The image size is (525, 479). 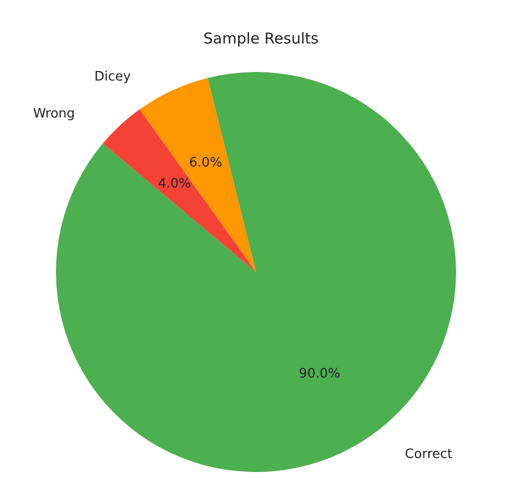 I want to click on slice-label: Correct, so click(x=428, y=454).